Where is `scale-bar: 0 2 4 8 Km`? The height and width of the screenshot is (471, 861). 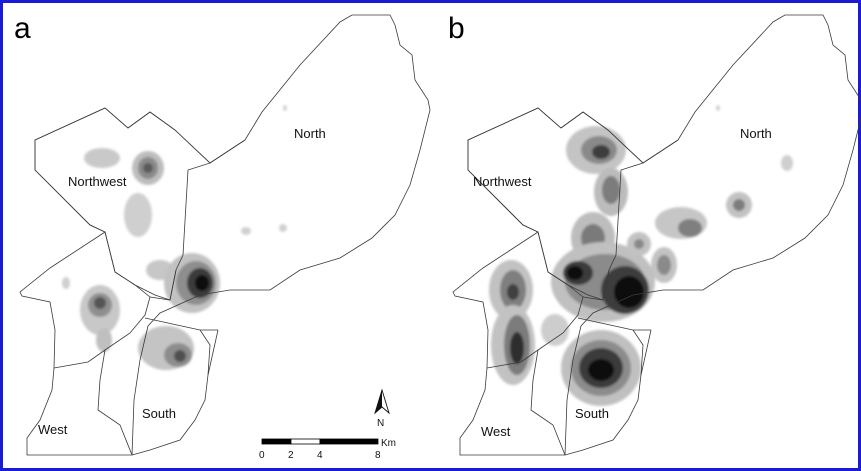
scale-bar: 0 2 4 8 Km is located at coordinates (327, 449).